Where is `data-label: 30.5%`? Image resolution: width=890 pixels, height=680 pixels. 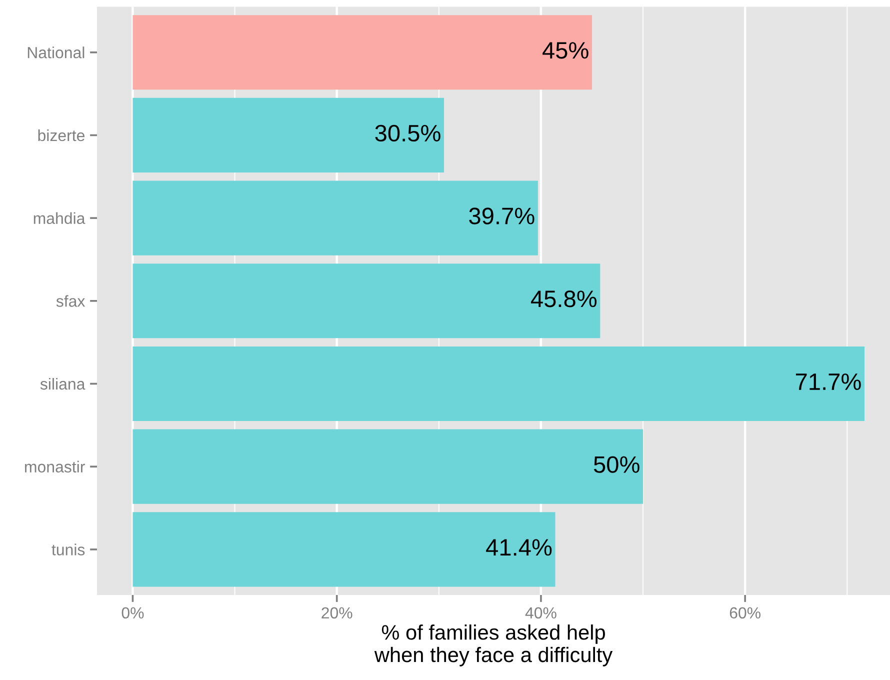 data-label: 30.5% is located at coordinates (407, 133).